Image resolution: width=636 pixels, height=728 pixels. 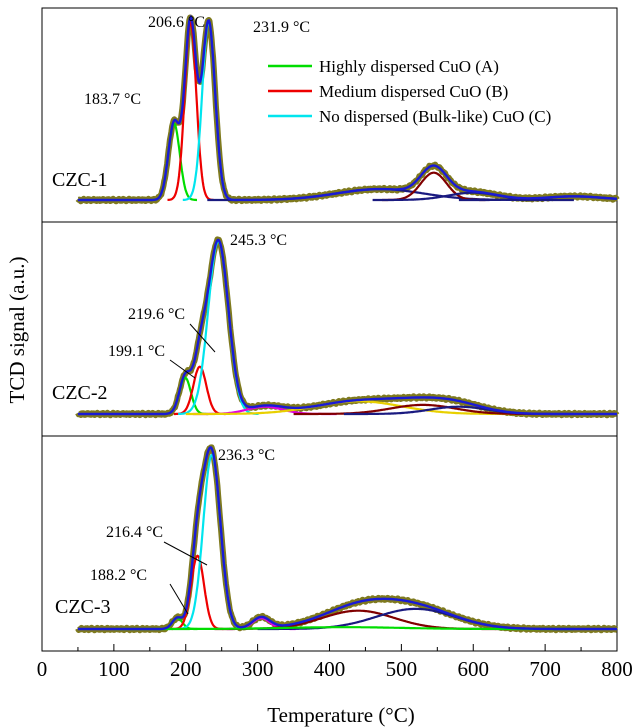 I want to click on y-axis-title: TCD signal (a.u.), so click(x=17, y=330).